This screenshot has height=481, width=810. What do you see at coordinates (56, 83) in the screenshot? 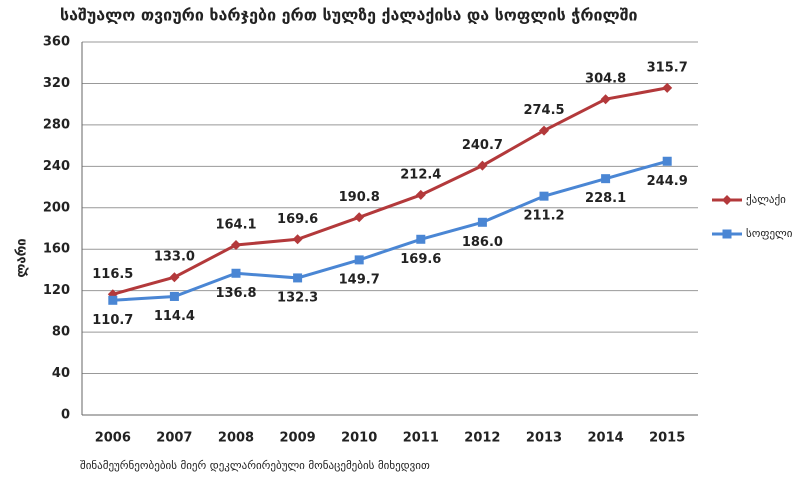
I see `y-tick-label: 320` at bounding box center [56, 83].